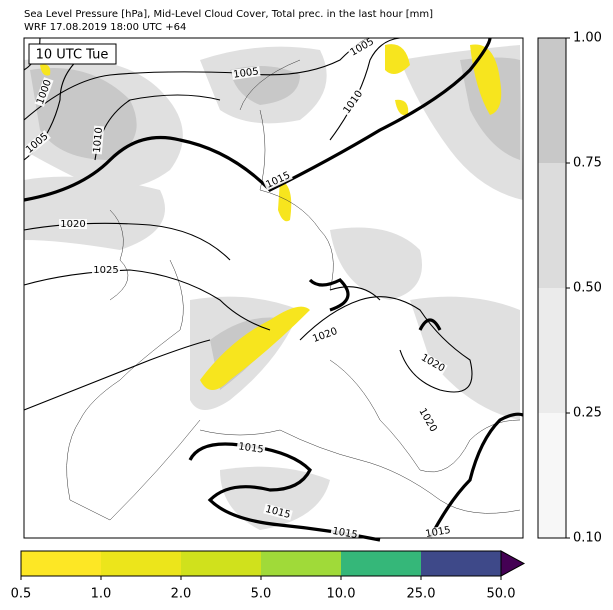  What do you see at coordinates (181, 594) in the screenshot?
I see `tick-label: 2.0` at bounding box center [181, 594].